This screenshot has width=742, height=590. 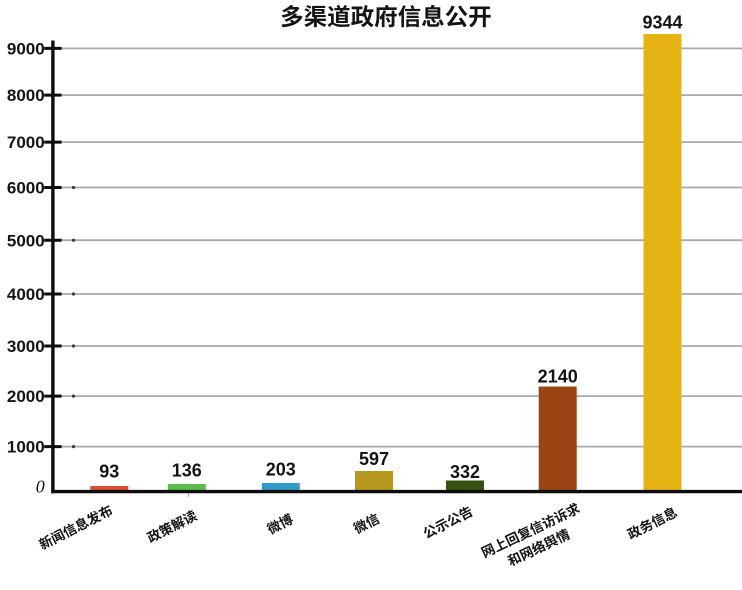 I want to click on y-tick-label-4000: 4000, so click(x=26, y=294).